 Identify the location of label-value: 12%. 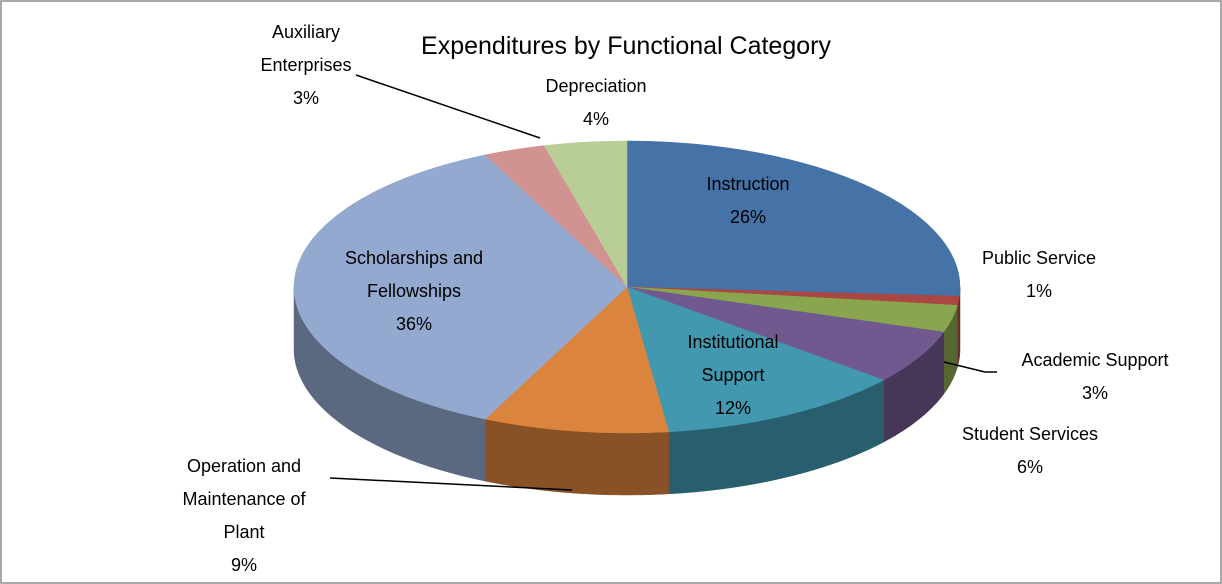
(733, 408).